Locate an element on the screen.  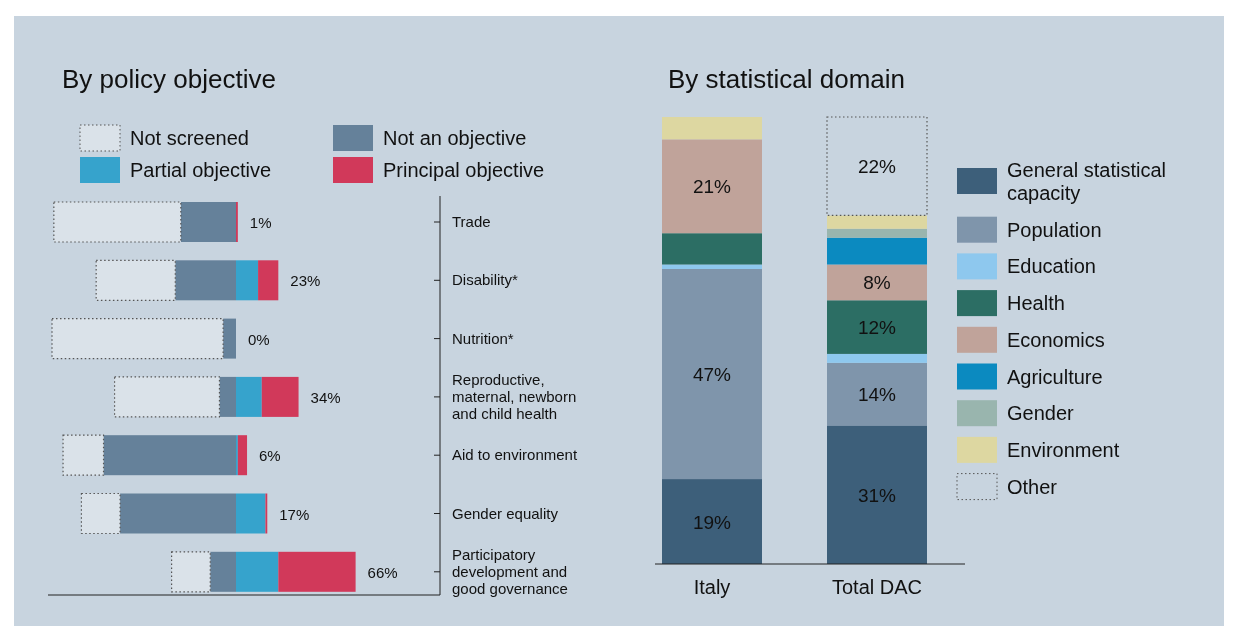
legend-label: Health is located at coordinates (1036, 303).